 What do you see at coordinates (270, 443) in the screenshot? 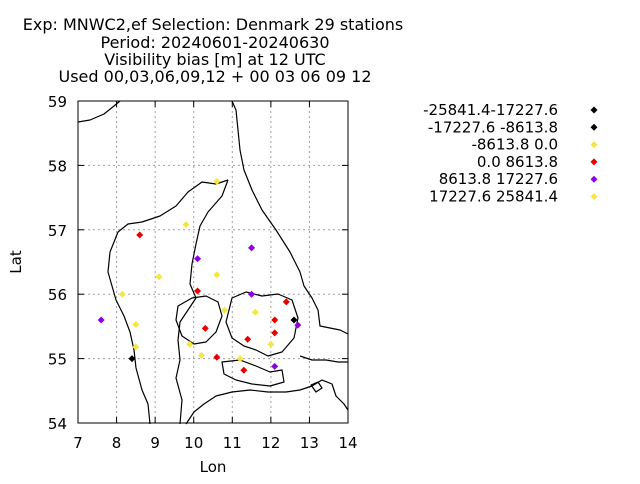
I see `x-tick-label: 12` at bounding box center [270, 443].